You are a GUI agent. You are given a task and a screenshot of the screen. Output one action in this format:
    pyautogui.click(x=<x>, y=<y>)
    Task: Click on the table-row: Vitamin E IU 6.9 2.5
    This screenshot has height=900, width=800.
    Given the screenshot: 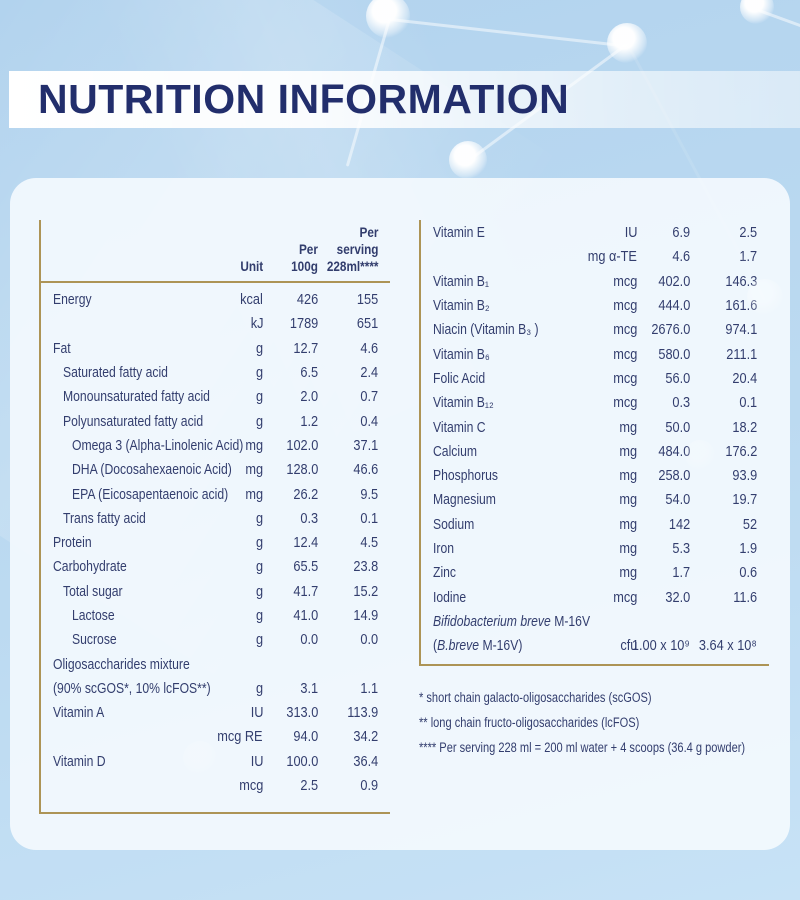 What is the action you would take?
    pyautogui.click(x=595, y=233)
    